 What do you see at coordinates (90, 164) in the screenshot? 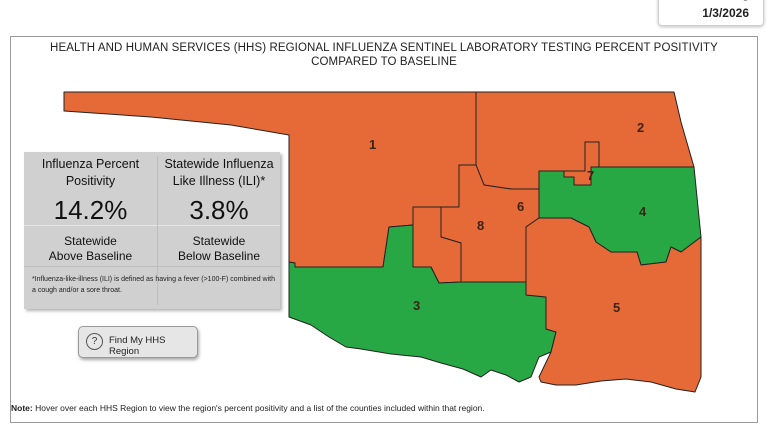
I see `flu-label-line1: Influenza Percent` at bounding box center [90, 164].